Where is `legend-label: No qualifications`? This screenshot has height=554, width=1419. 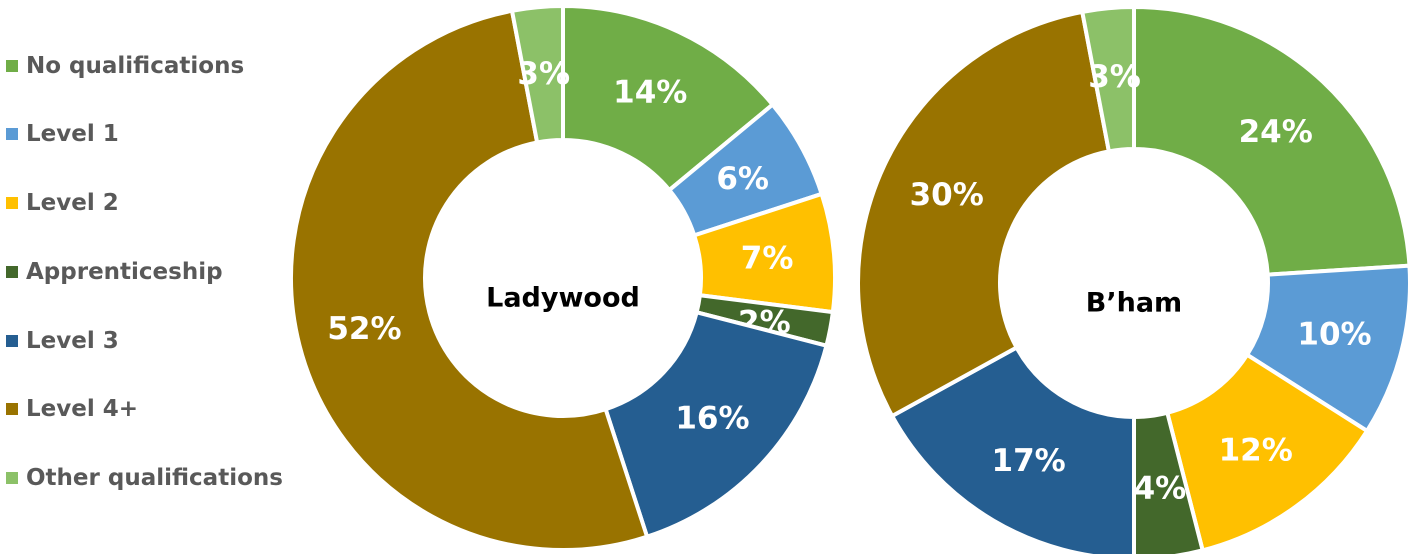
legend-label: No qualifications is located at coordinates (135, 66).